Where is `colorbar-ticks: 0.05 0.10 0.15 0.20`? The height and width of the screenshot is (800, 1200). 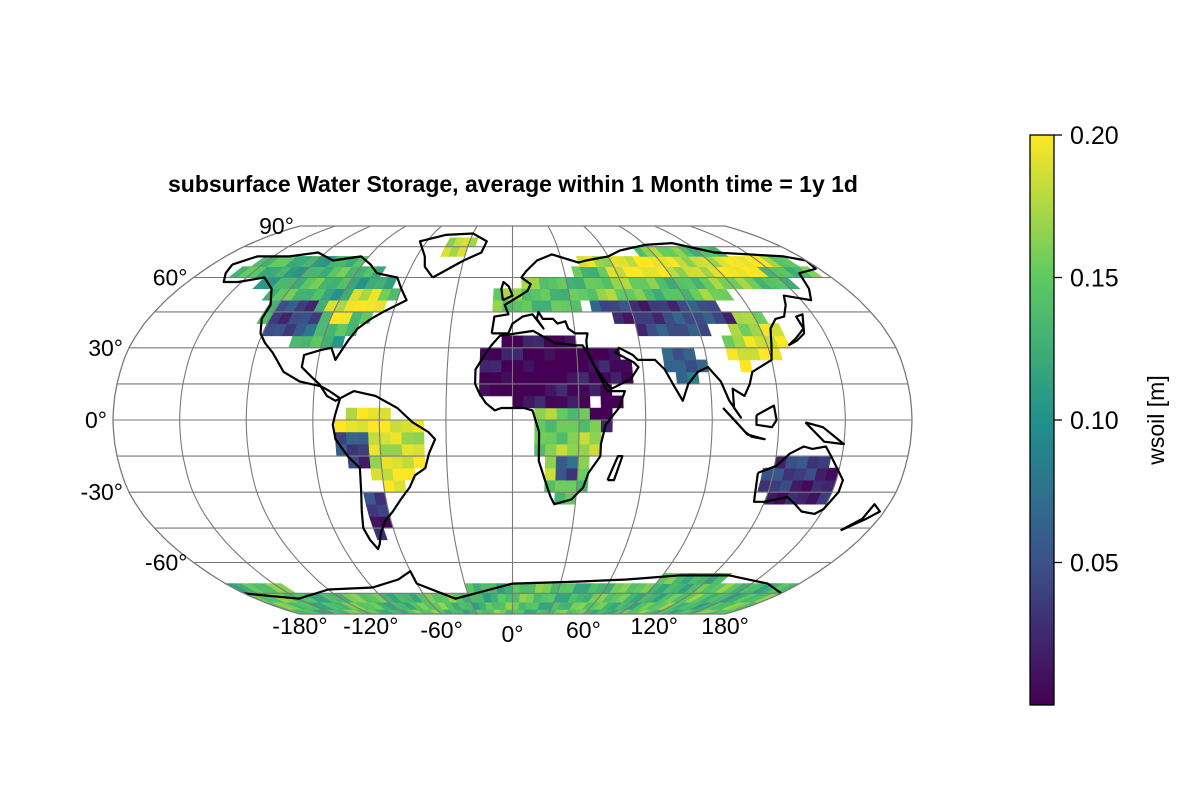
colorbar-ticks: 0.05 0.10 0.15 0.20 is located at coordinates (1086, 350).